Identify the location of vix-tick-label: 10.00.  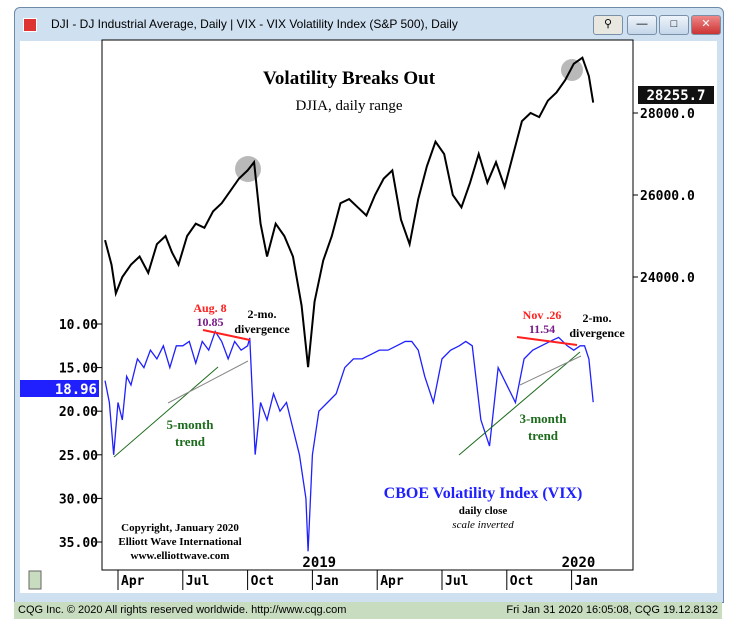
(78, 325).